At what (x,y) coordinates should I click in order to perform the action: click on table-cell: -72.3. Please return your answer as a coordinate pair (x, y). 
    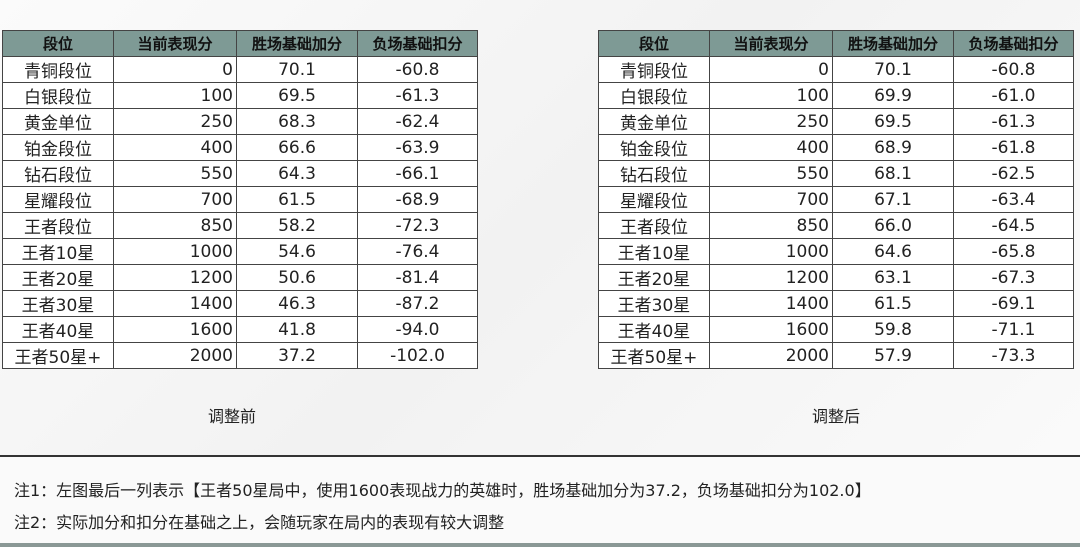
    Looking at the image, I should click on (417, 225).